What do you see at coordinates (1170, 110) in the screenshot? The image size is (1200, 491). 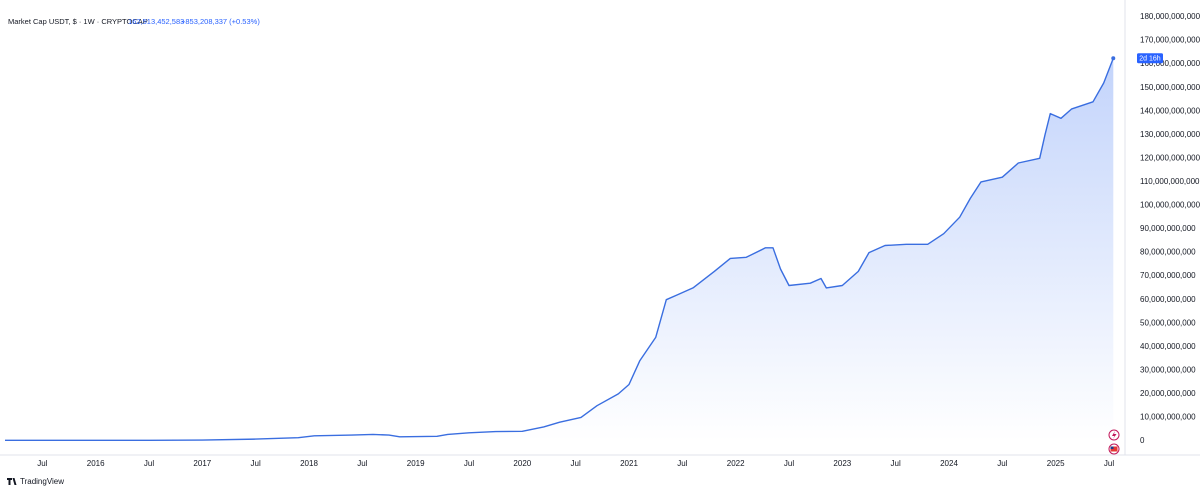 I see `y-tick-label: 140,000,000,000` at bounding box center [1170, 110].